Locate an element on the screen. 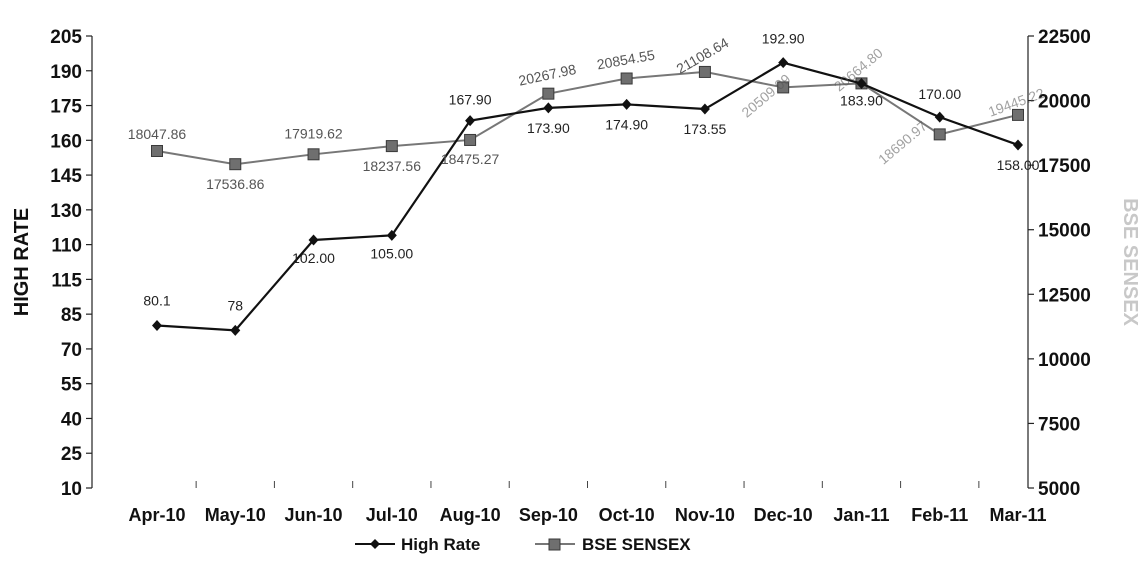 The height and width of the screenshot is (561, 1143). x-tick-label: Jul-10 is located at coordinates (392, 515).